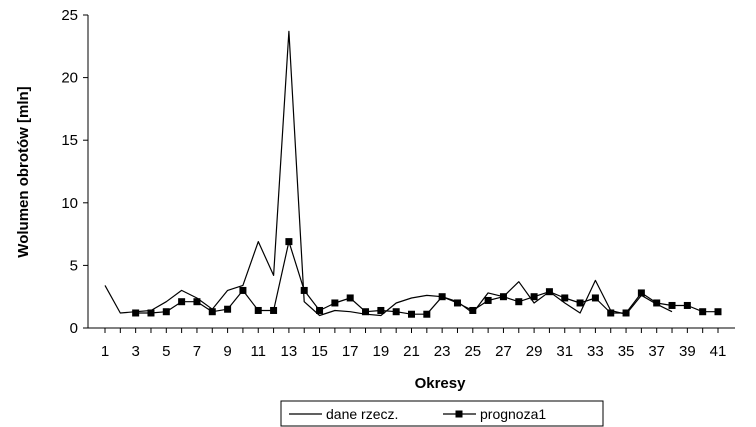  Describe the element at coordinates (197, 351) in the screenshot. I see `x-tick-label: 7` at that location.